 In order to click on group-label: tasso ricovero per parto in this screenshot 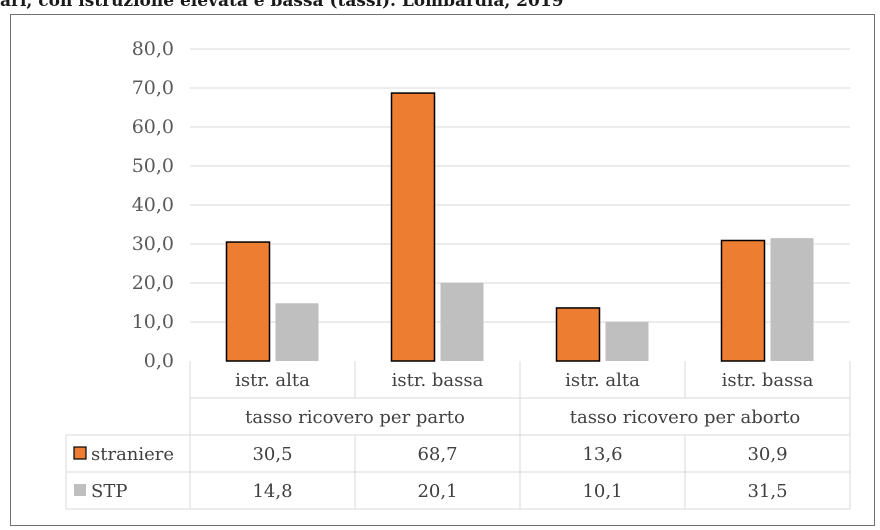, I will do `click(355, 417)`.